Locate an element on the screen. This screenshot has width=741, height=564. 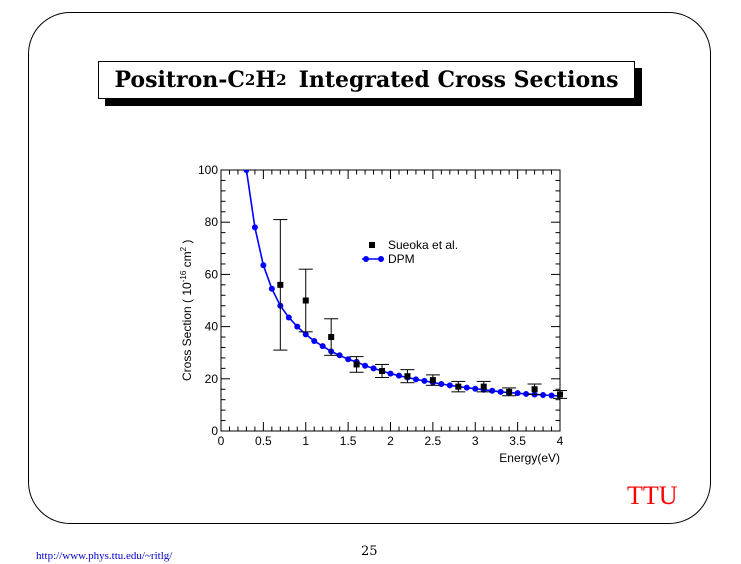
y-tick-label: 20 is located at coordinates (212, 379).